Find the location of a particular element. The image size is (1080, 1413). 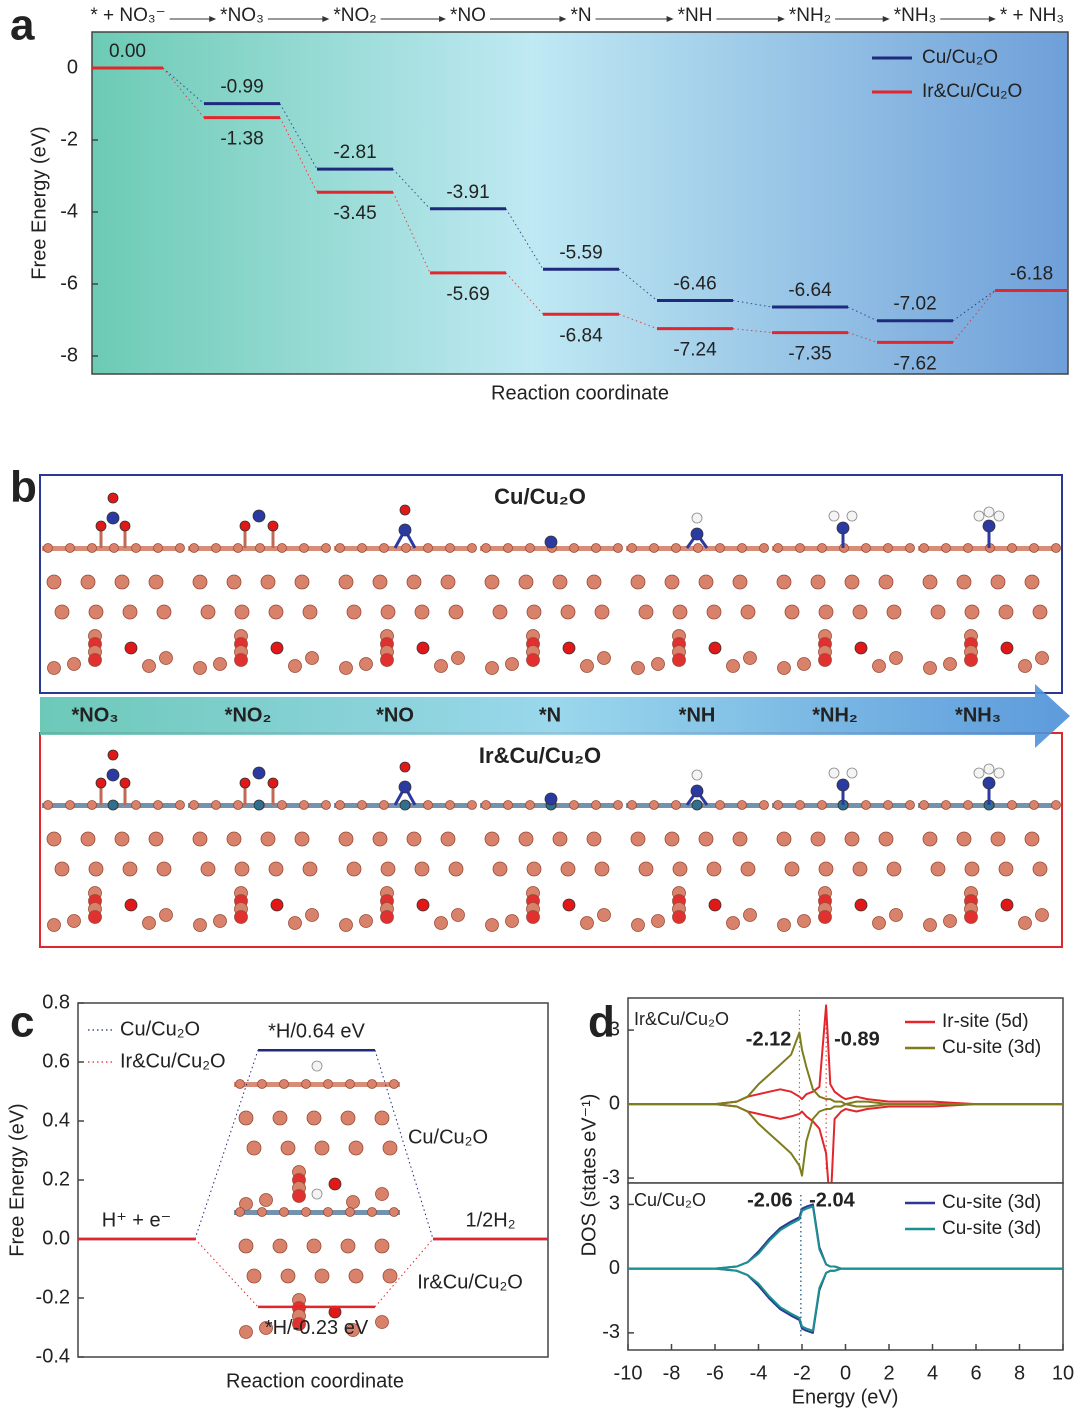

x-tick-label: 10 is located at coordinates (1063, 1373).